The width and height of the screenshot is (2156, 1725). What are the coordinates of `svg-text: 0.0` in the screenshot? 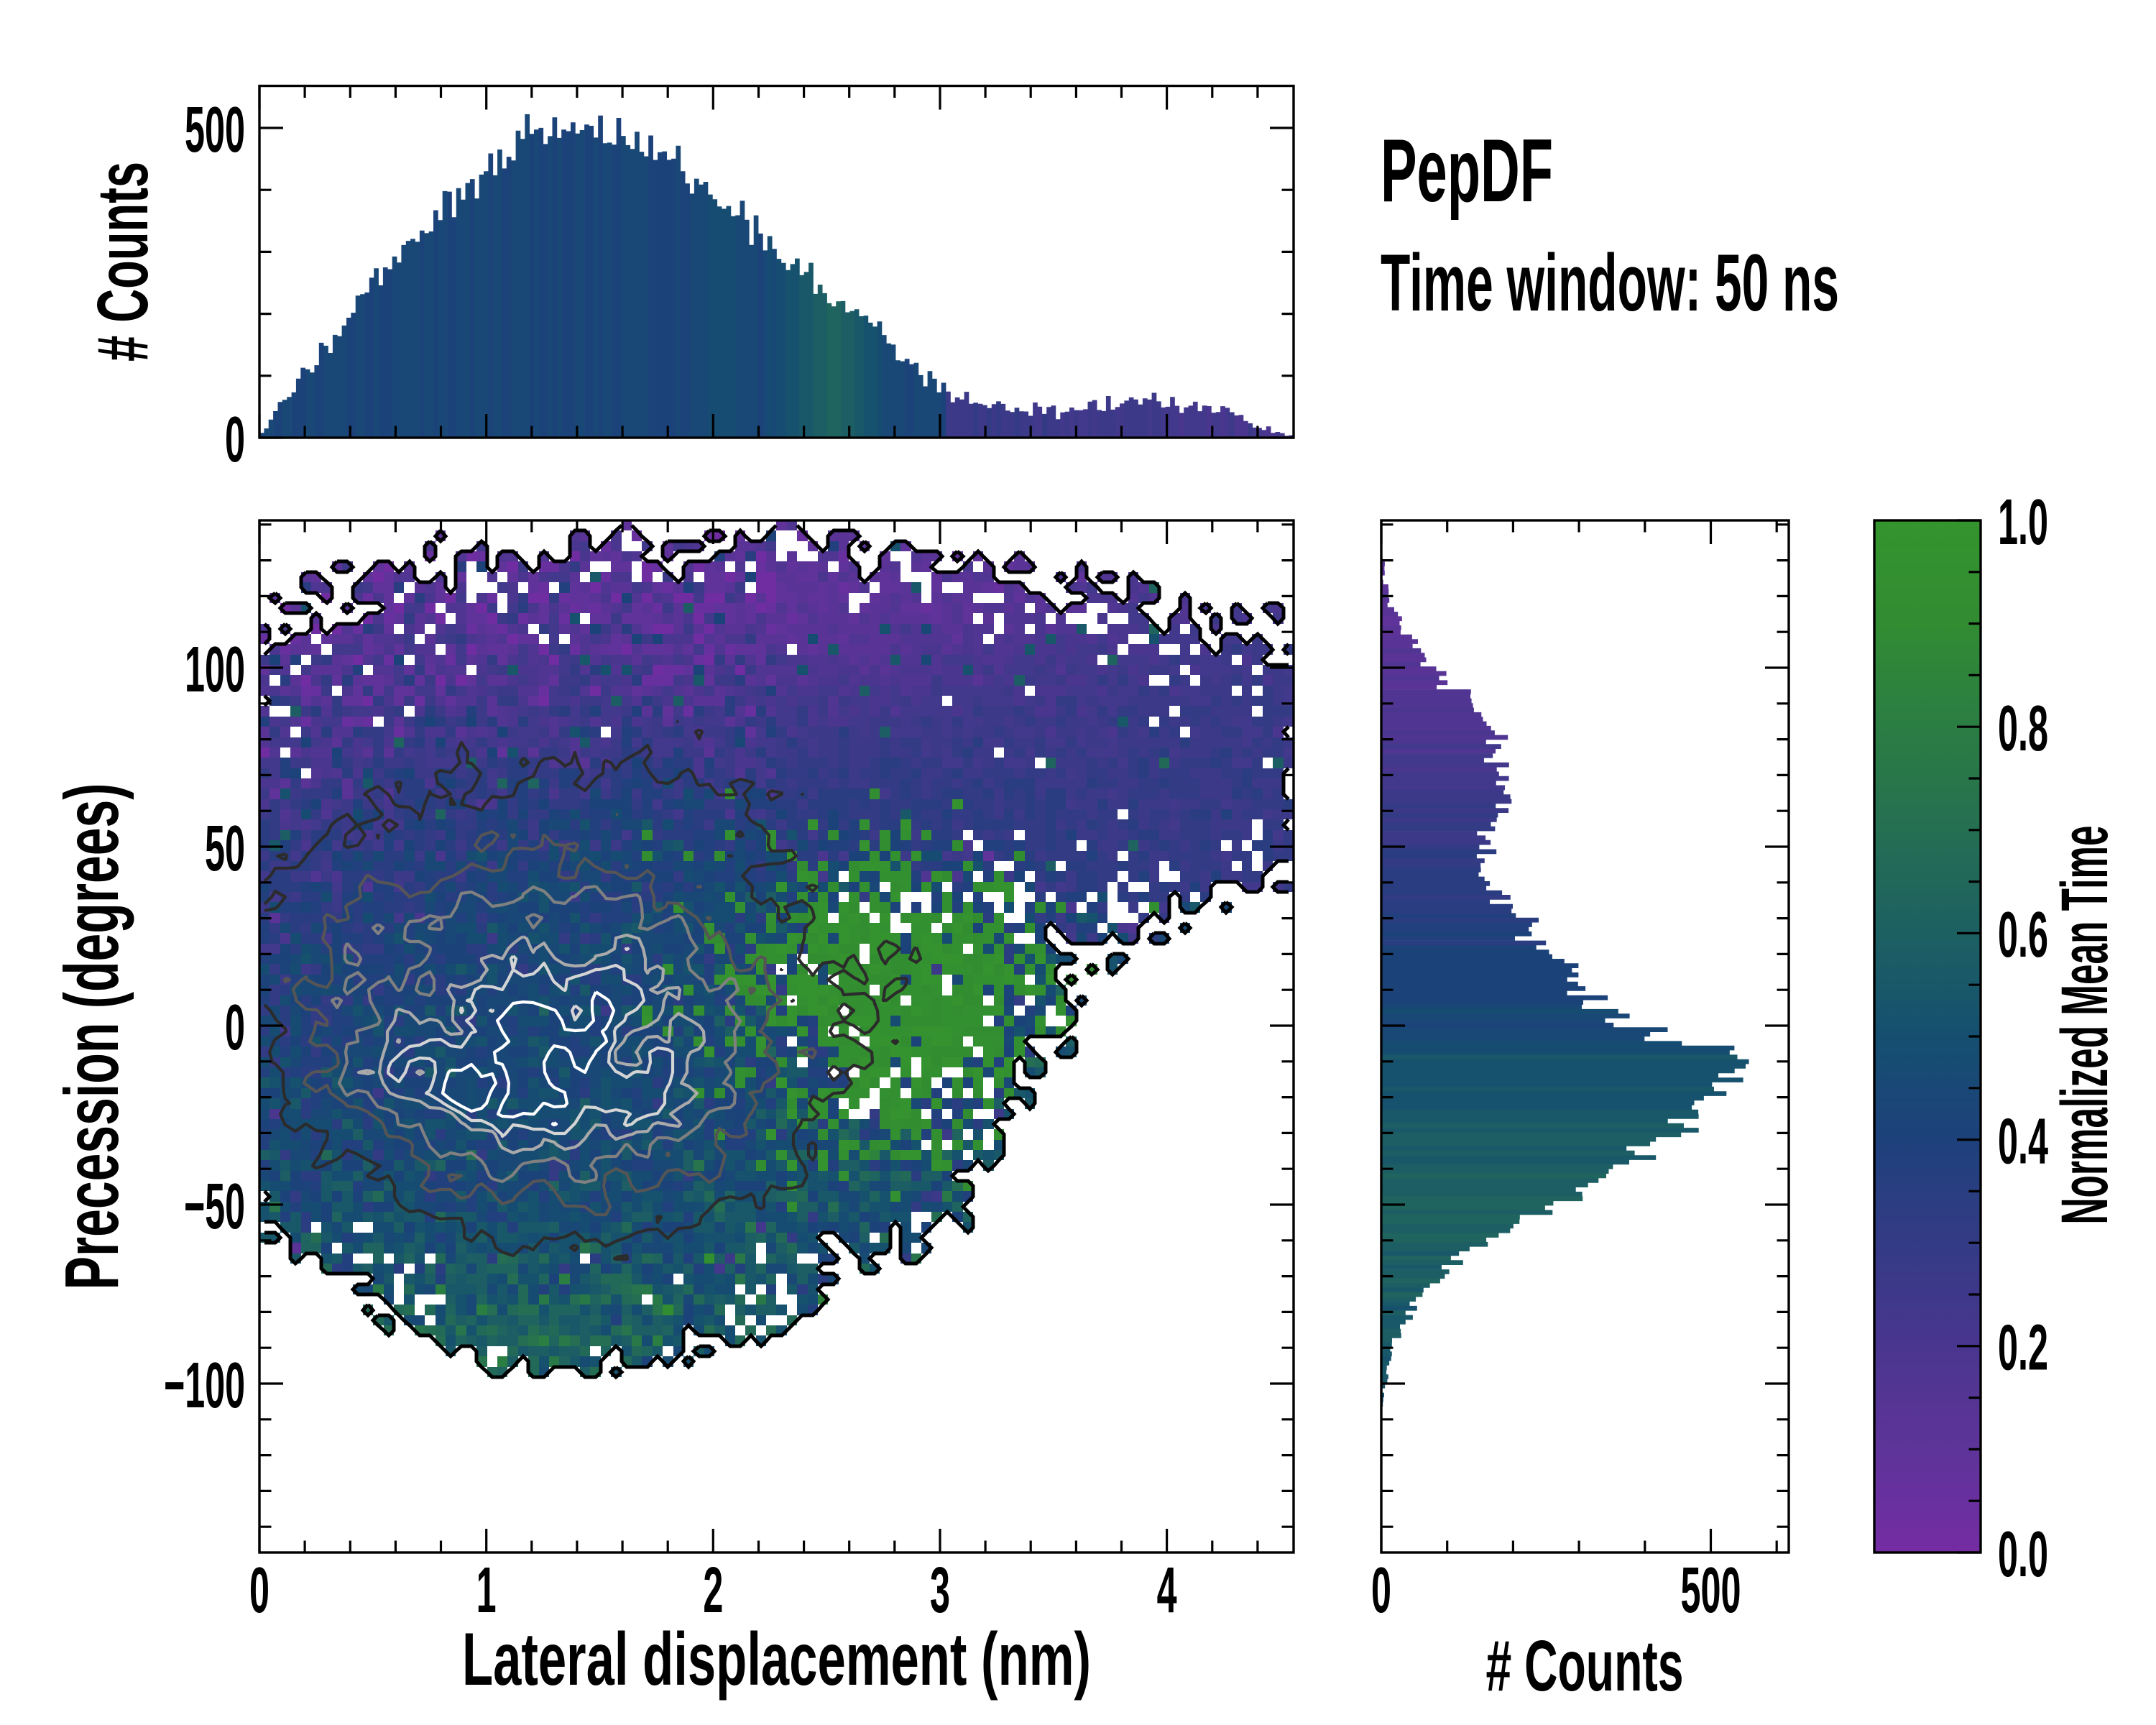 It's located at (2023, 1555).